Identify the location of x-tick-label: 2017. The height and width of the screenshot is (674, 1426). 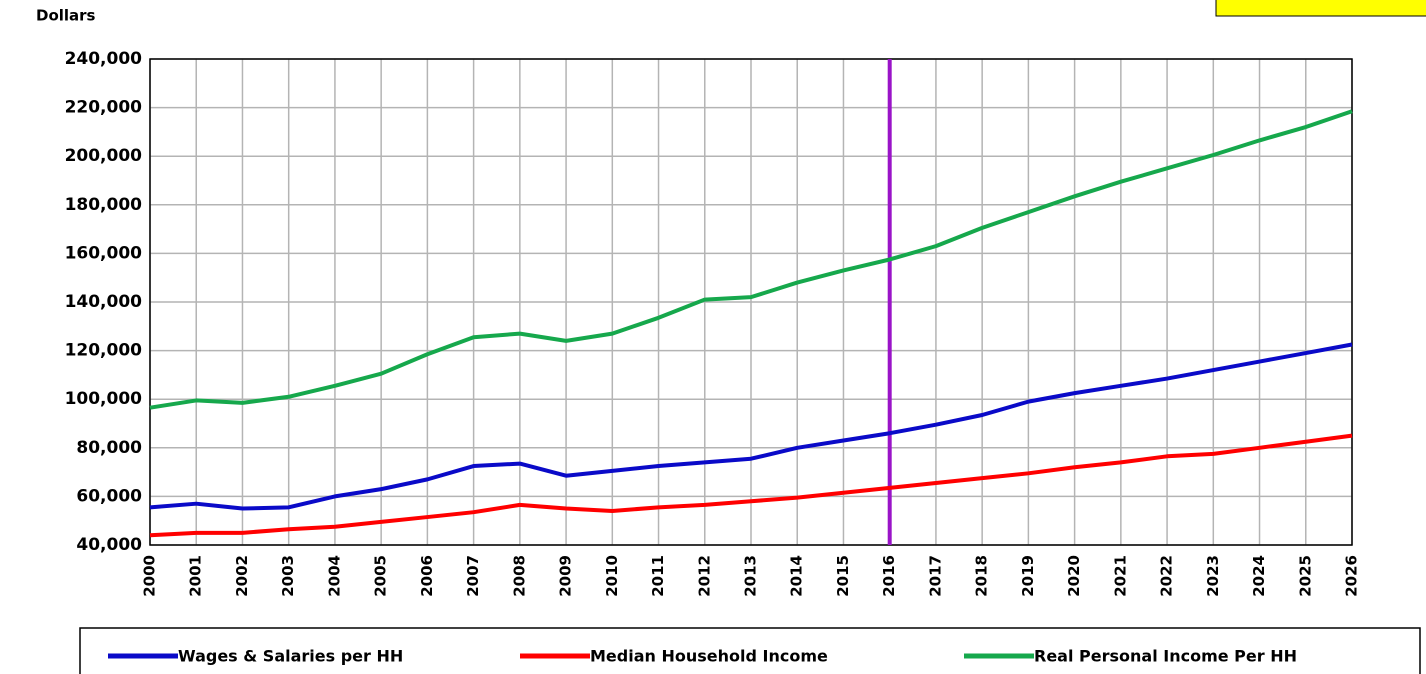
(935, 576).